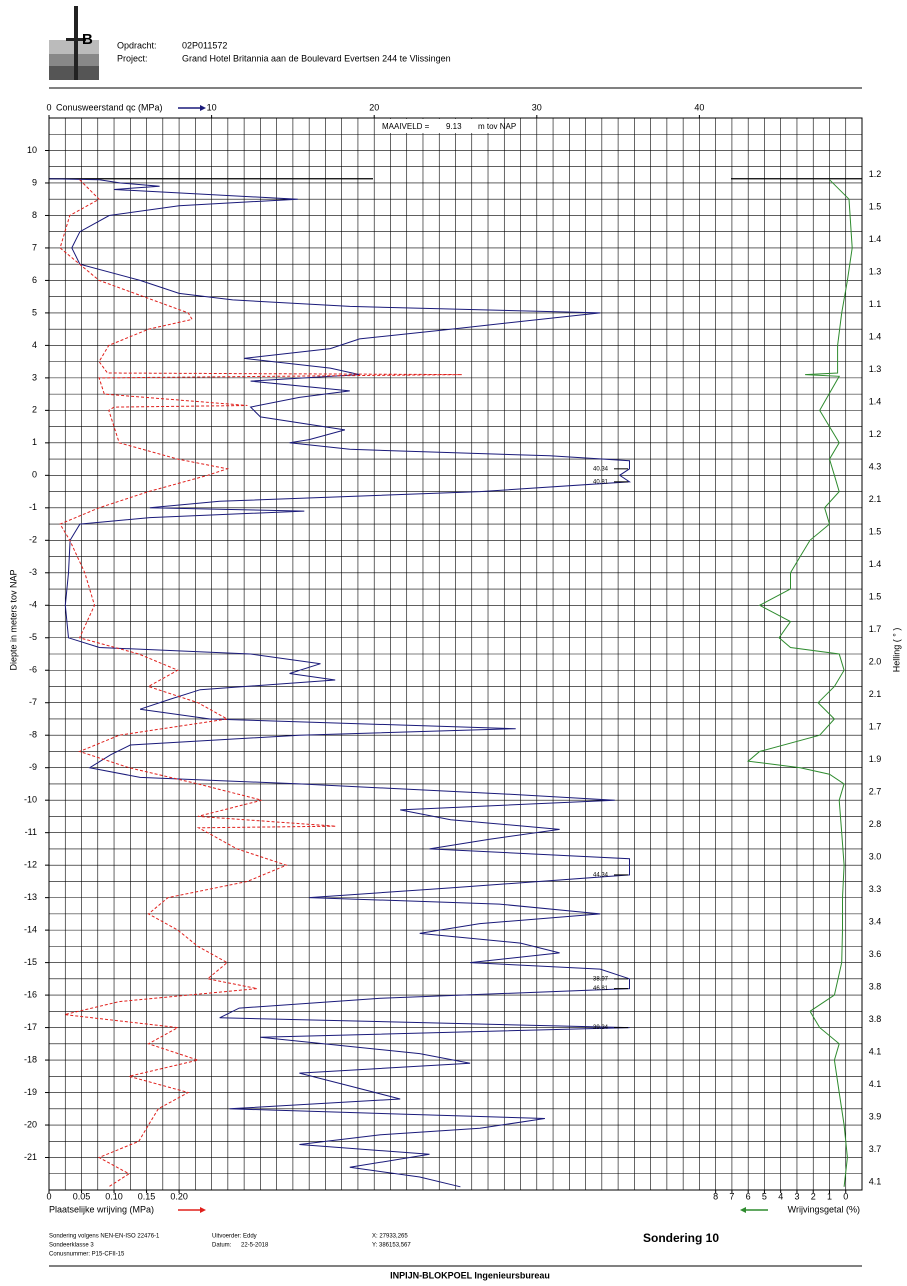  I want to click on series-line, so click(800, 683).